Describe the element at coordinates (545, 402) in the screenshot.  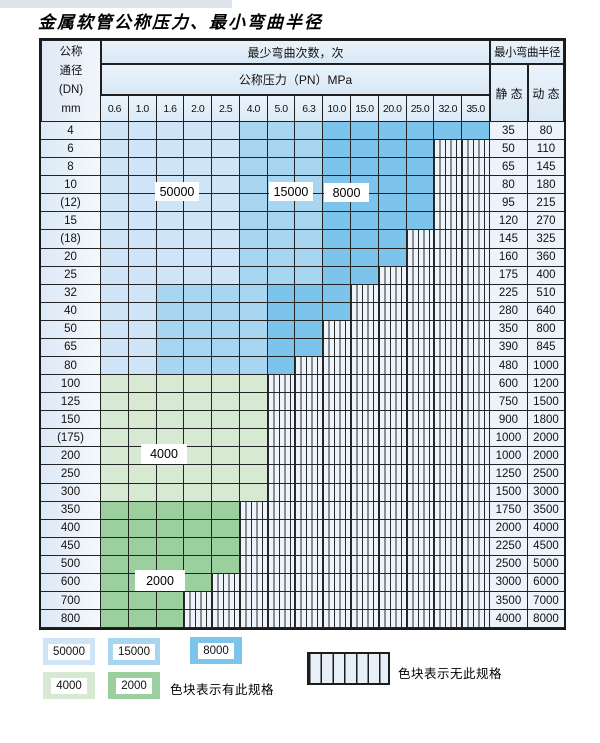
I see `dynamic-radius-cell: 1500` at that location.